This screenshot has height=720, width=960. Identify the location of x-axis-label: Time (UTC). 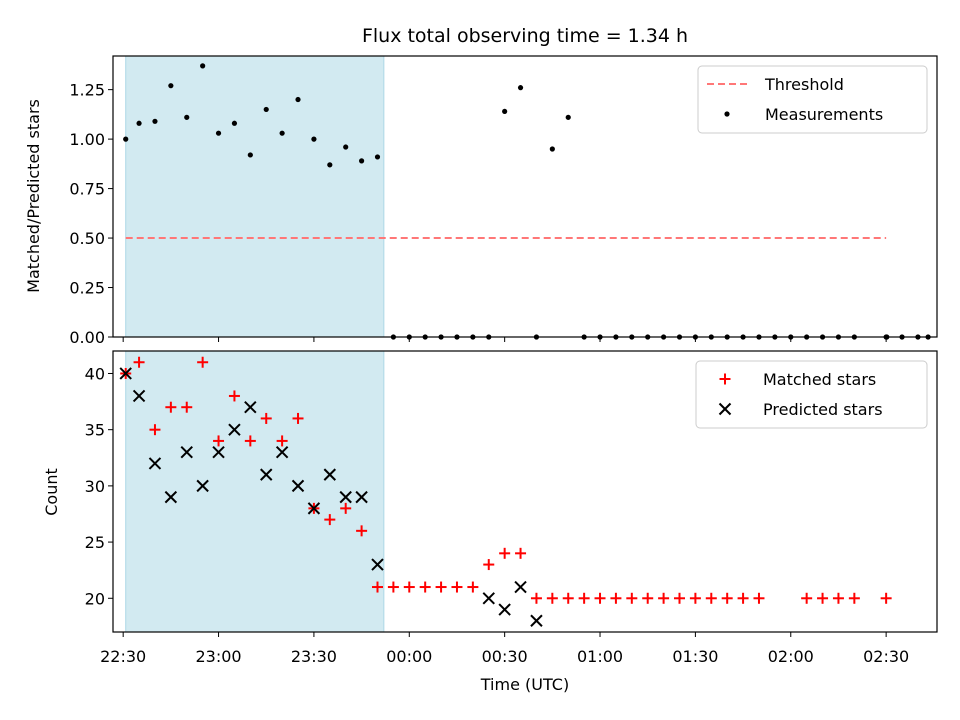
(524, 684).